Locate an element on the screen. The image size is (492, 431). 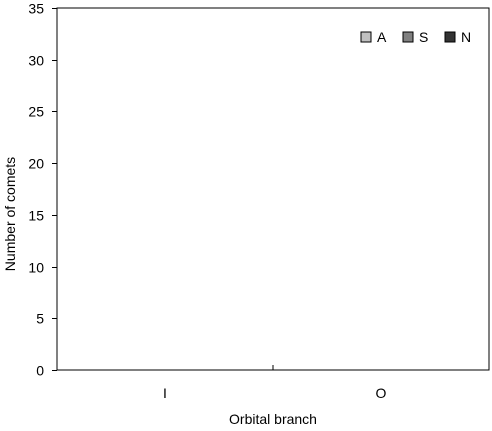
y-tick-label: 15 is located at coordinates (36, 216).